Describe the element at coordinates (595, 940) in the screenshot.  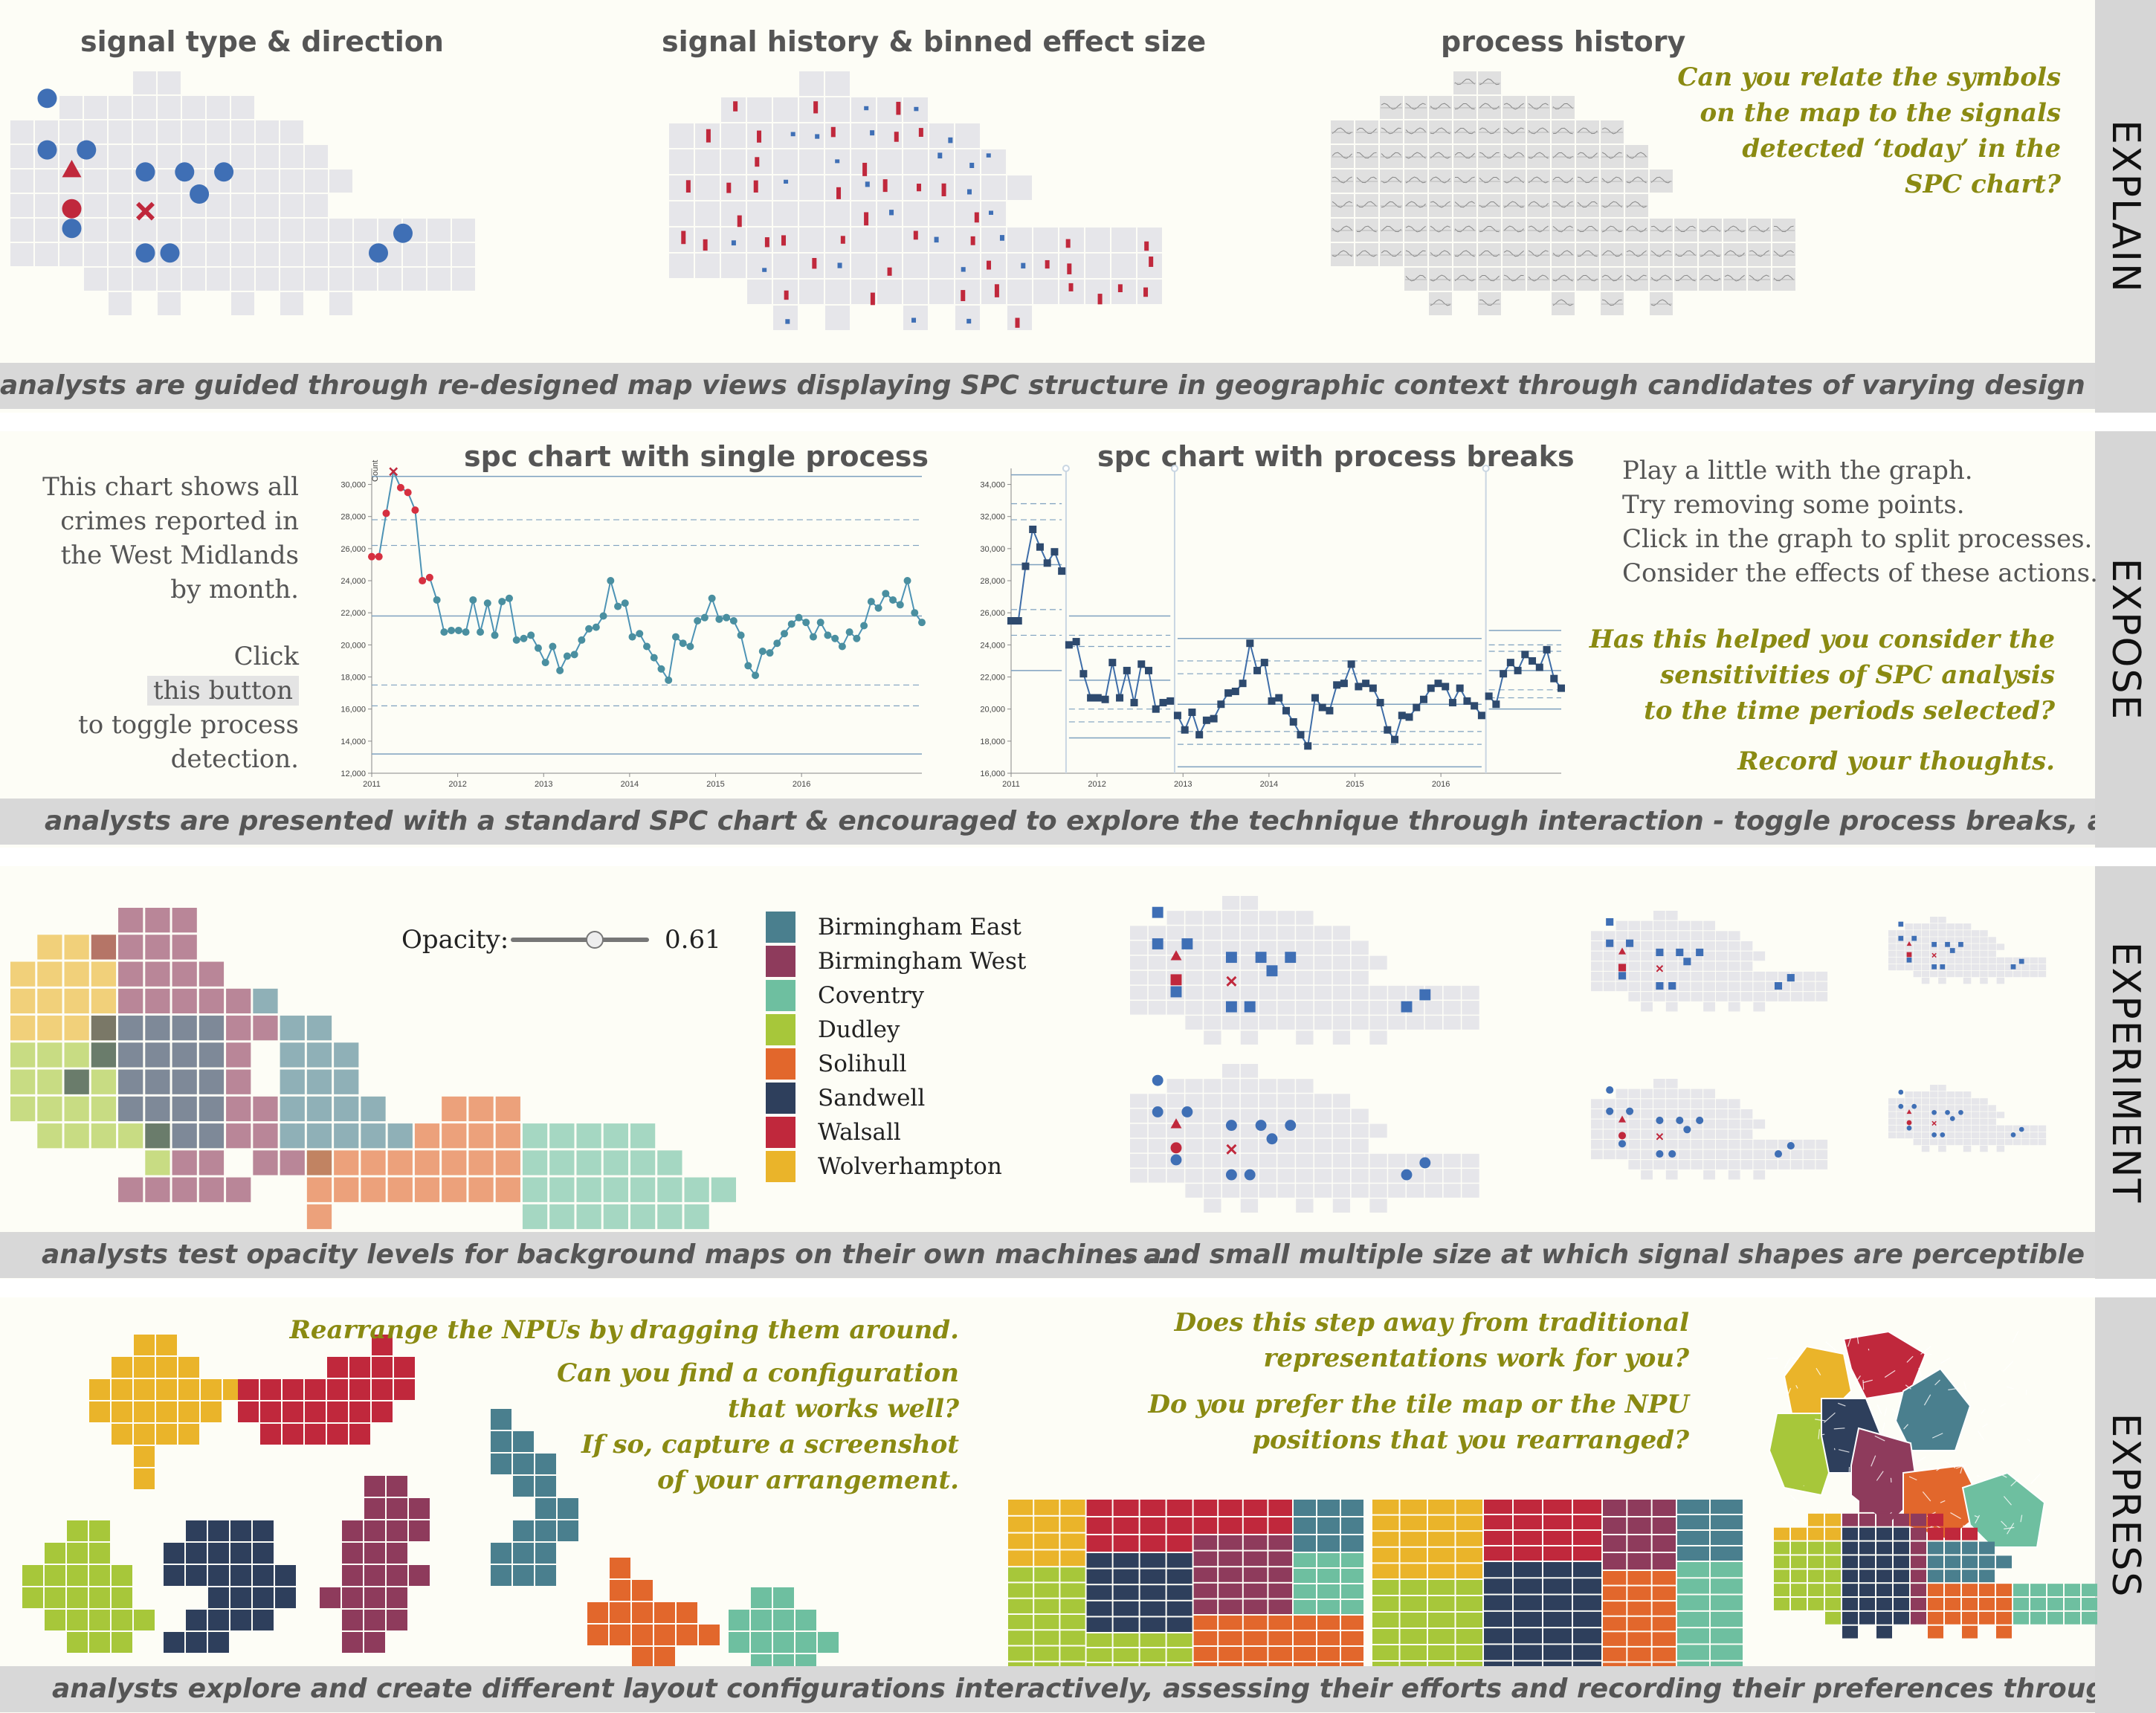
I see `opacity-slider-knob` at that location.